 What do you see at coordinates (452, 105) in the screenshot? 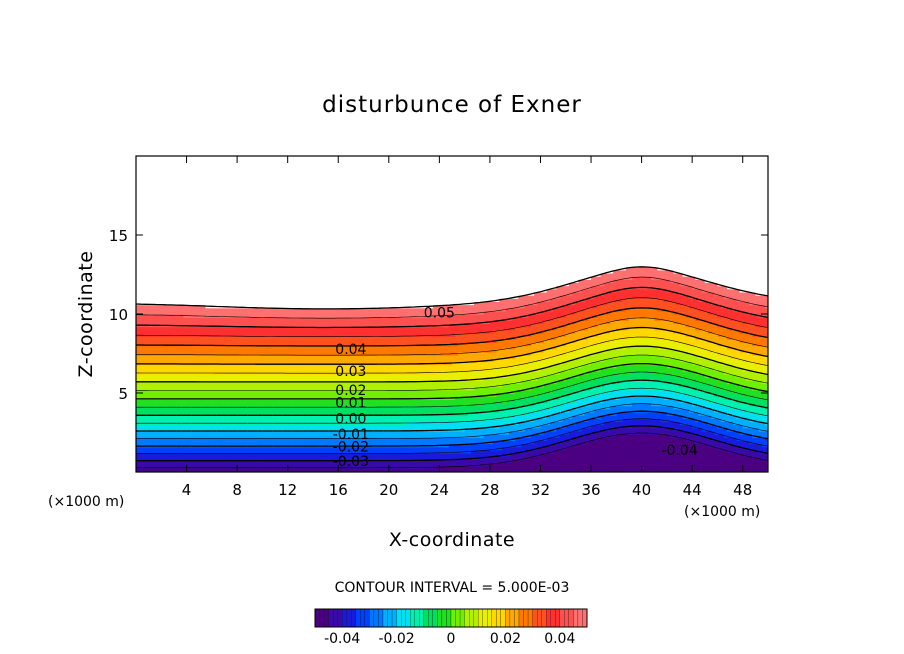
I see `chart-title: disturbunce of Exner` at bounding box center [452, 105].